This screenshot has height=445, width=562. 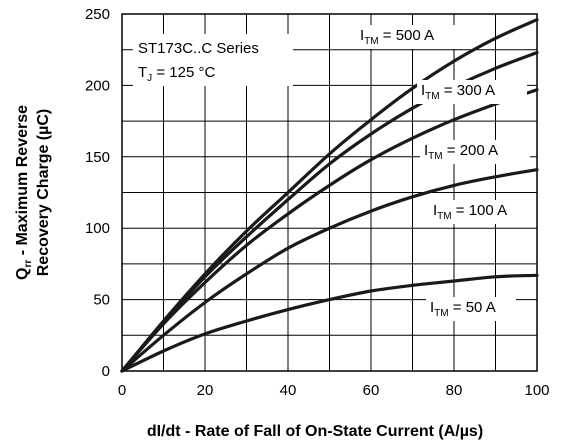 I want to click on y-axis-label-line1: Qrr - Maximum Reverse, so click(x=24, y=192).